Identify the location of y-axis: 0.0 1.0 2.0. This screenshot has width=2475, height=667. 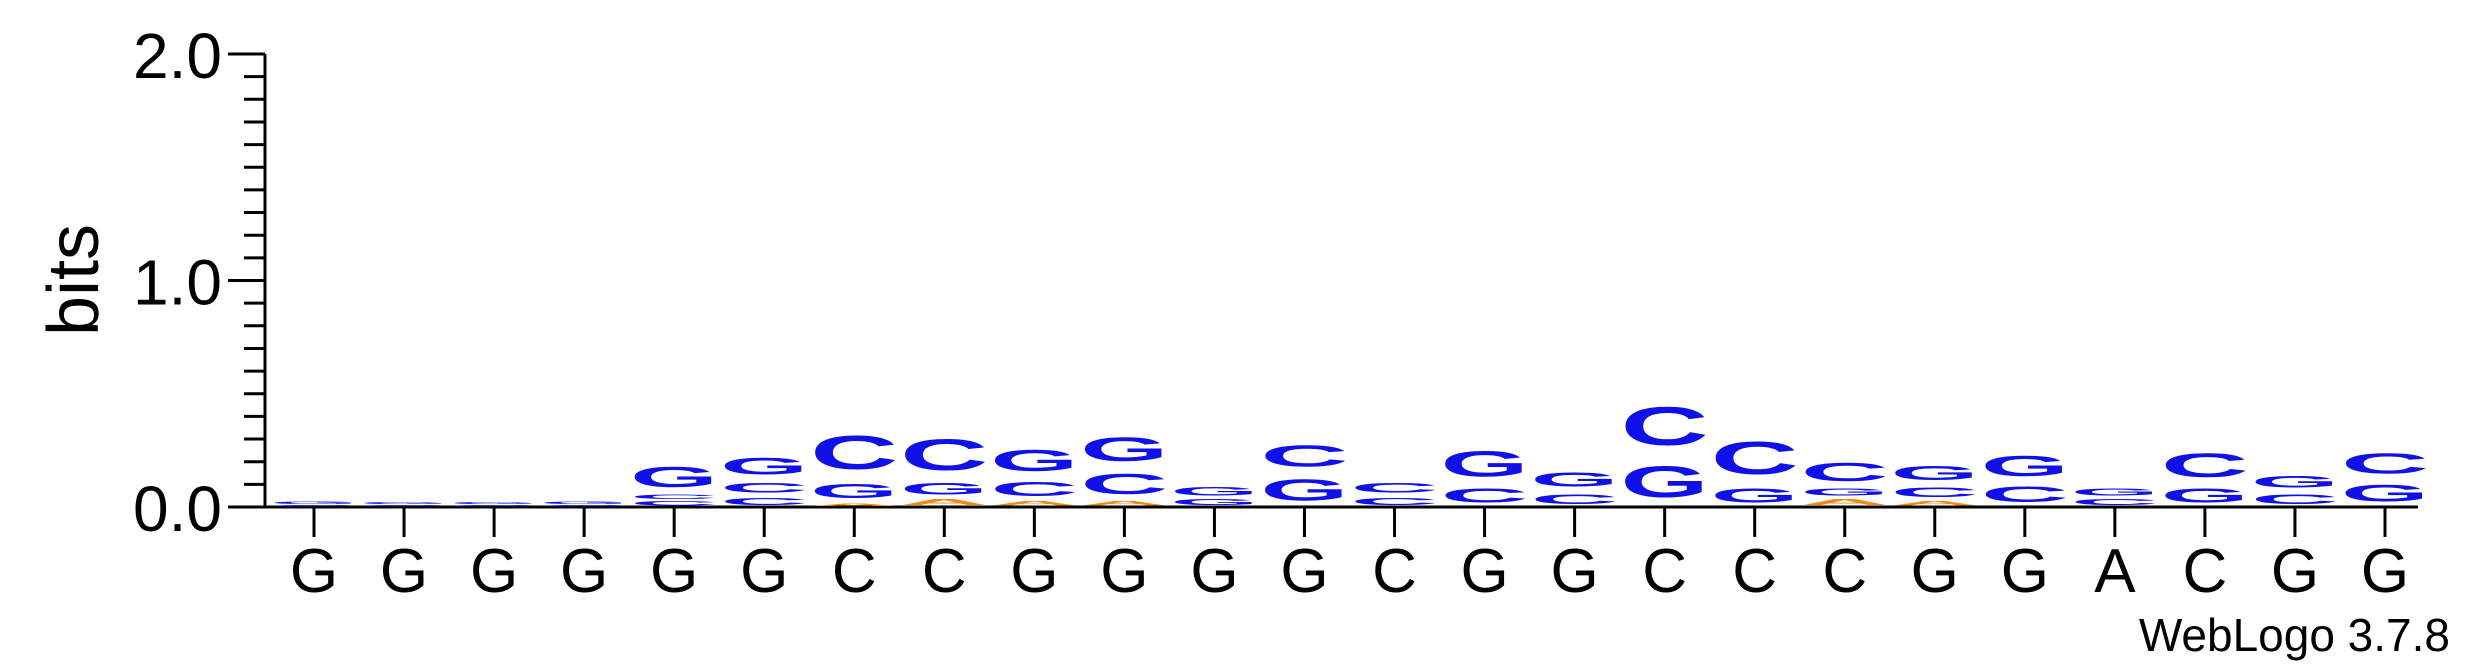
(200, 282).